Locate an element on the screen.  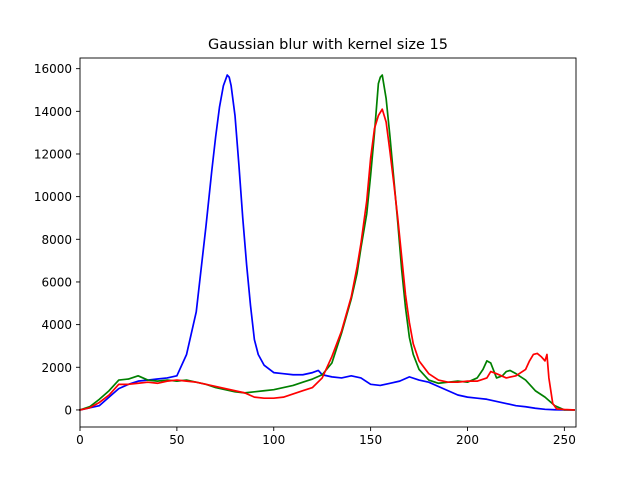
x-tick-label: 150 is located at coordinates (370, 440).